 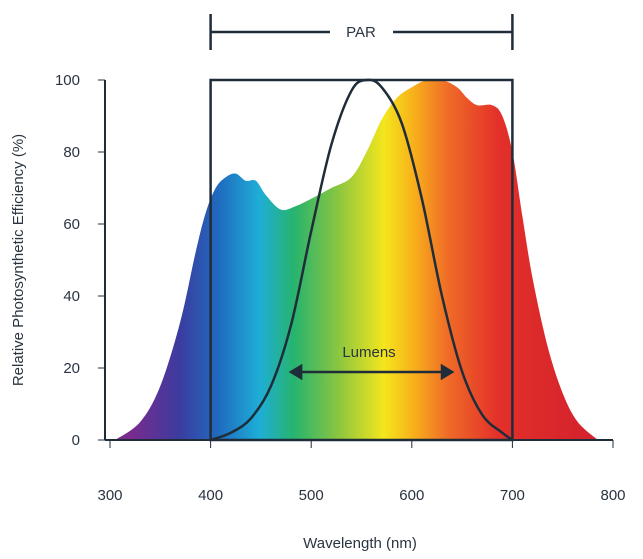 I want to click on y-tick-label: 80, so click(x=71, y=152).